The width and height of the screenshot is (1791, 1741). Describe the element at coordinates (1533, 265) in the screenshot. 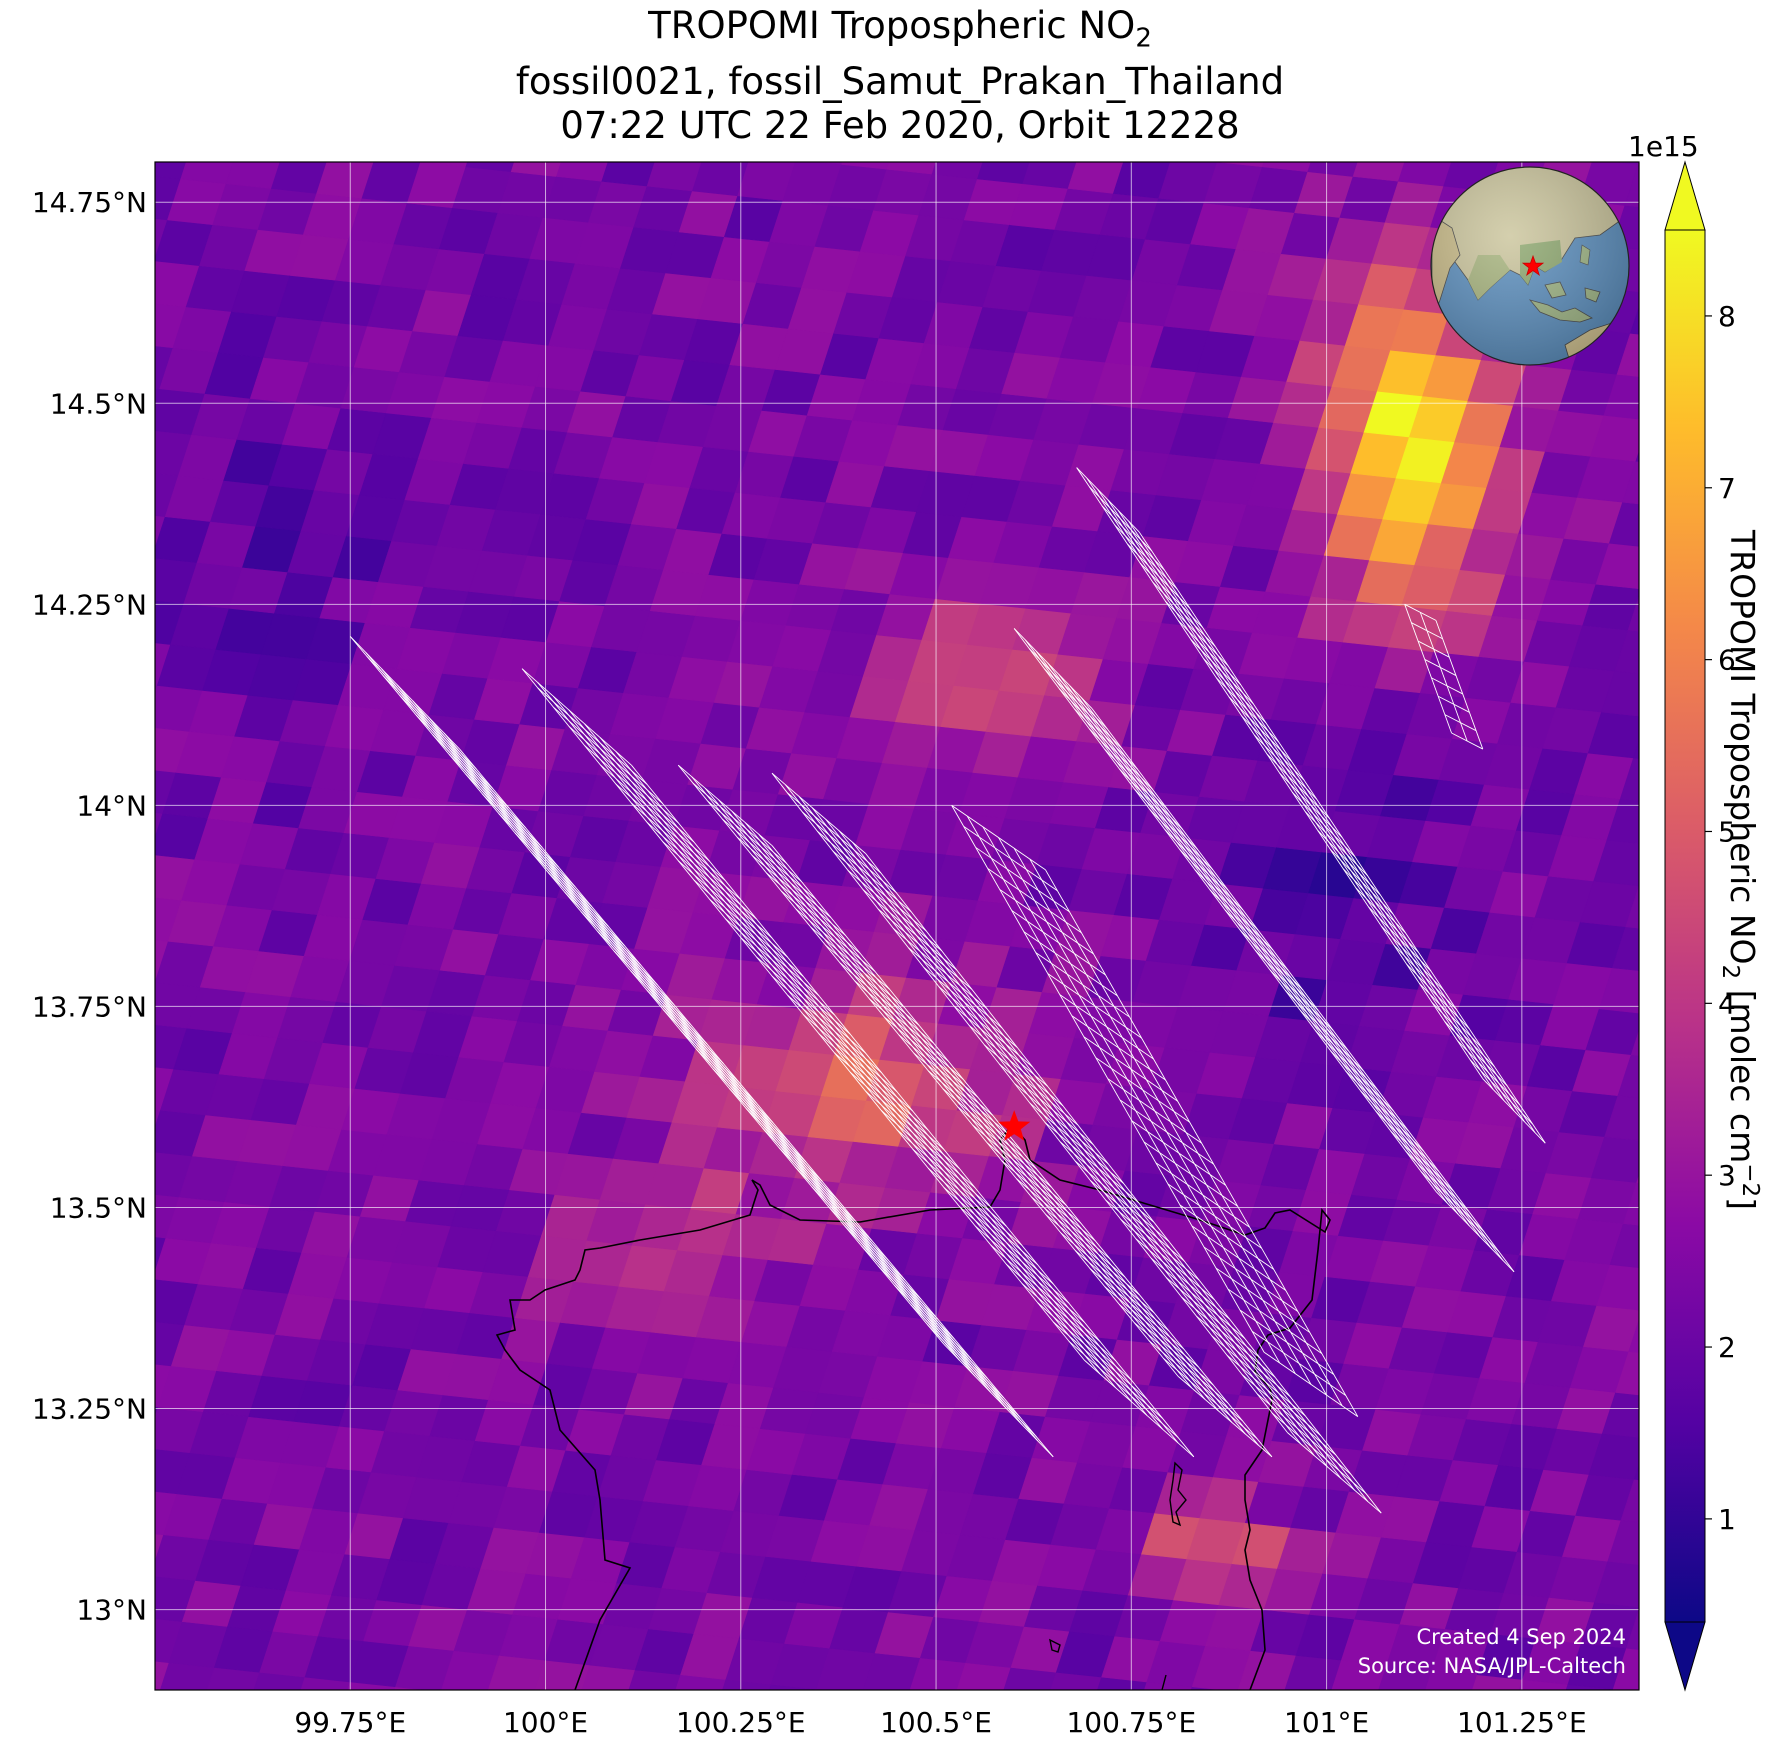

I see `globe-site-marker` at that location.